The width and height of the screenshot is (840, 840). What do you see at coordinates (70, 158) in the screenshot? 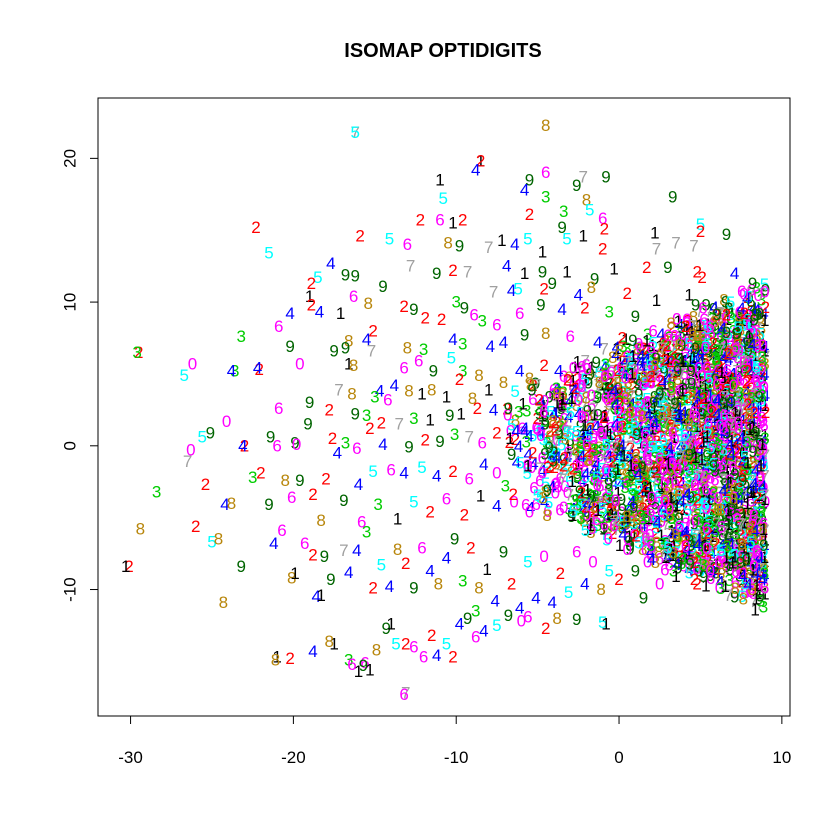
I see `y-tick-label: 20` at bounding box center [70, 158].